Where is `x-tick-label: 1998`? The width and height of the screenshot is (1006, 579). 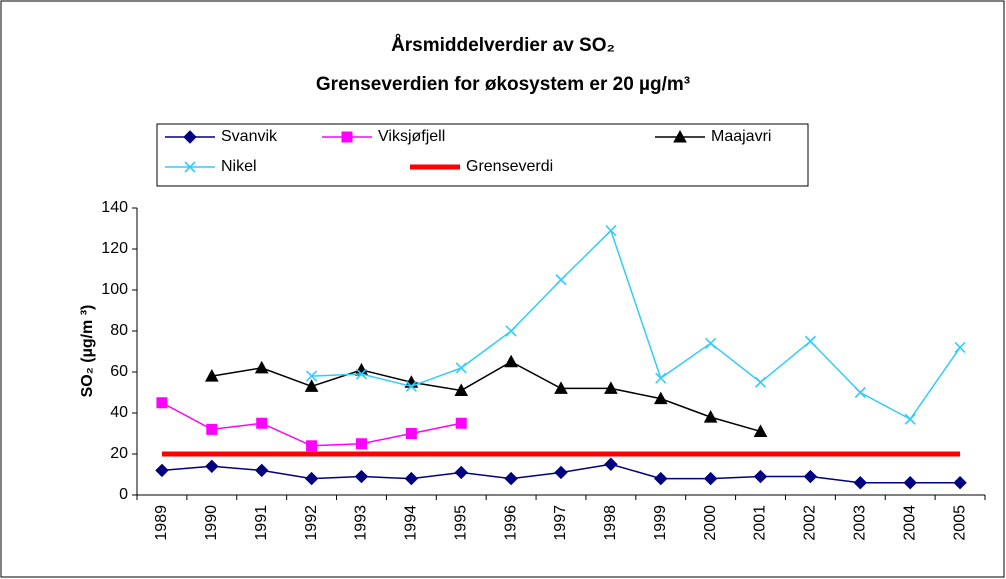 x-tick-label: 1998 is located at coordinates (610, 523).